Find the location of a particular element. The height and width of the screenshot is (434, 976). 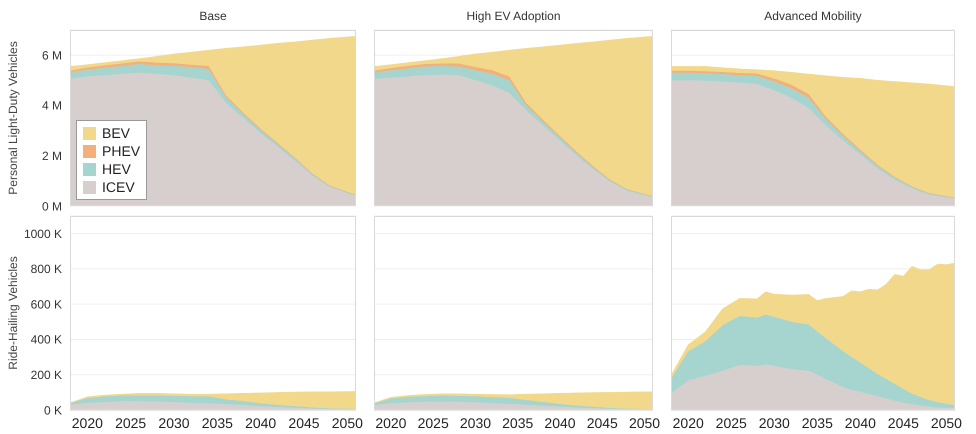

y-tick-label: 0 K is located at coordinates (53, 410).